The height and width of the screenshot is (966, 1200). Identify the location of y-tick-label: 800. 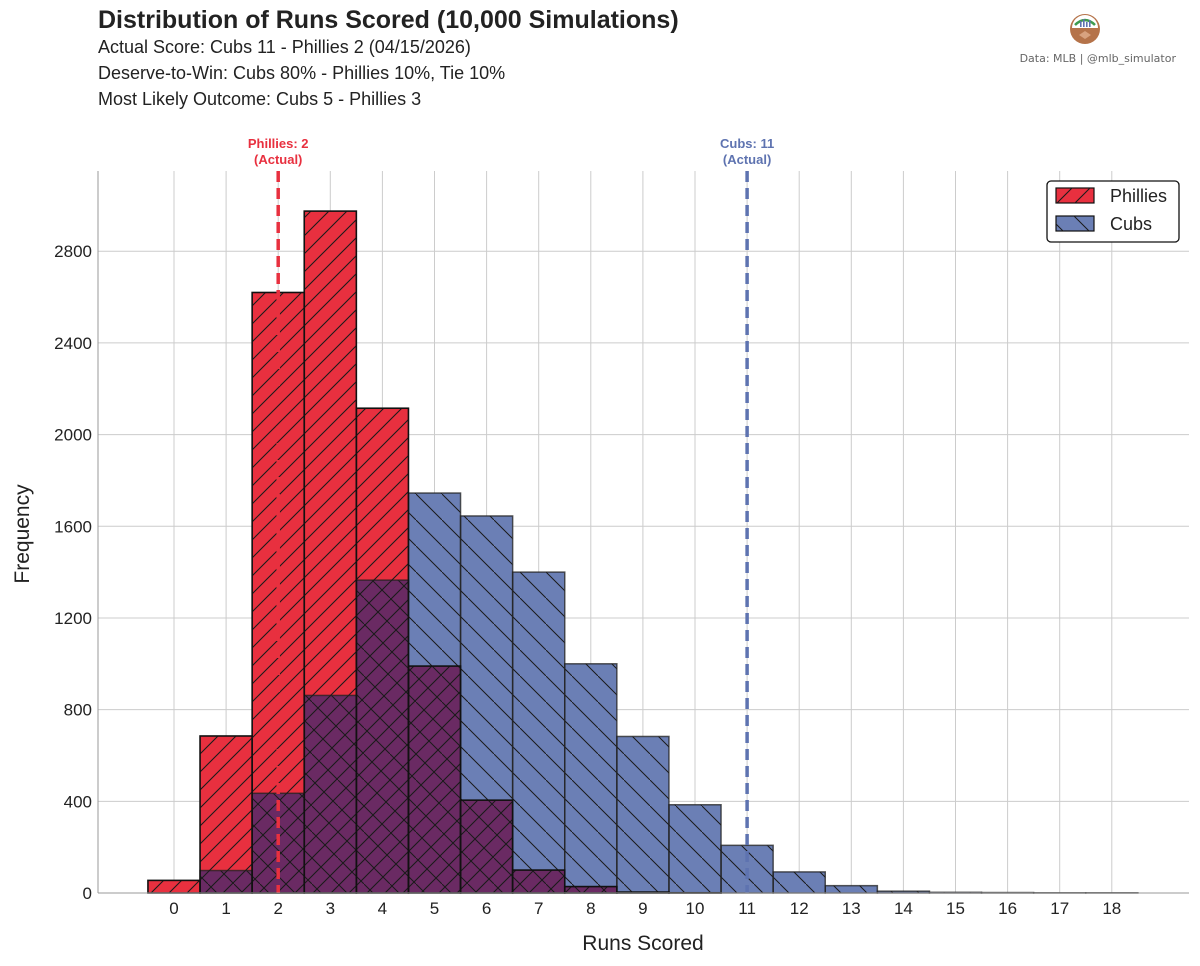
(78, 710).